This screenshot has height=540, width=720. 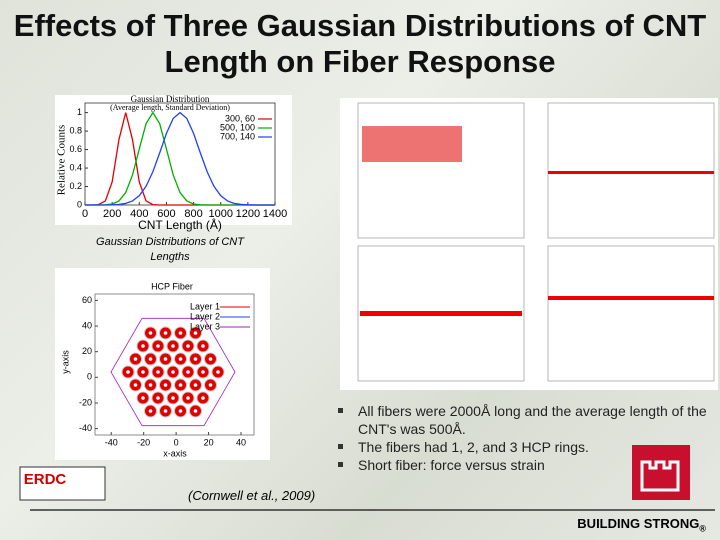 What do you see at coordinates (241, 442) in the screenshot?
I see `x-tick-label: 40` at bounding box center [241, 442].